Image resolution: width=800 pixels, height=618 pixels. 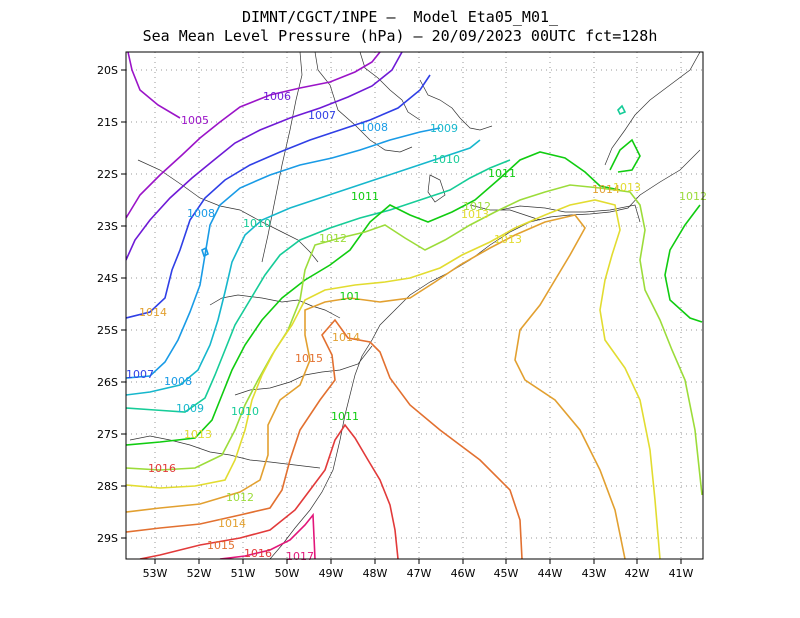 I want to click on x-tick-label: 41W, so click(x=681, y=573).